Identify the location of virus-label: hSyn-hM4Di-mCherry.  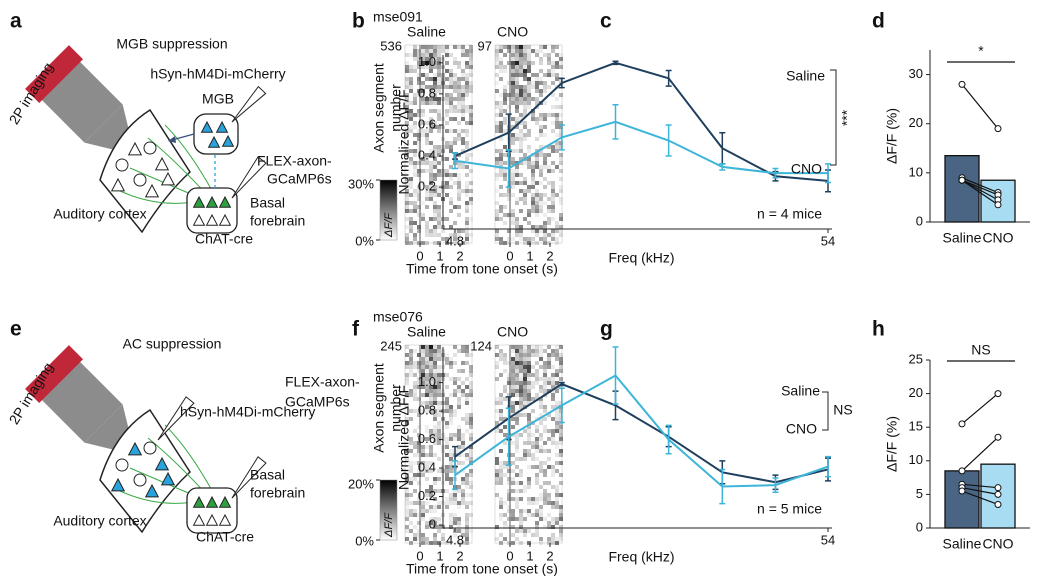
(247, 412).